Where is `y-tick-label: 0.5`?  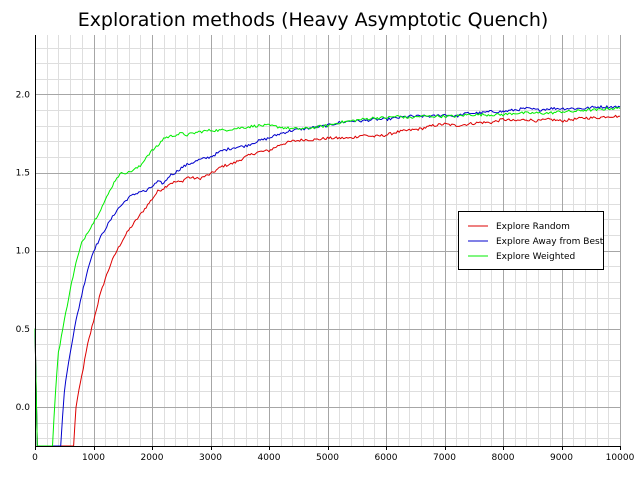
y-tick-label: 0.5 is located at coordinates (23, 330).